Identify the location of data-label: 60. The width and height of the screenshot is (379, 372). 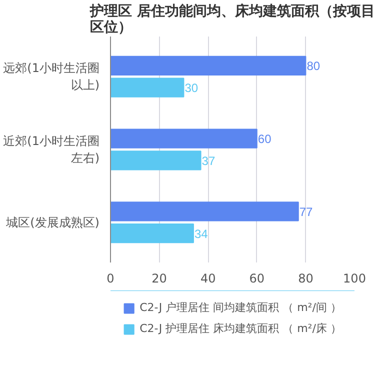
(265, 139).